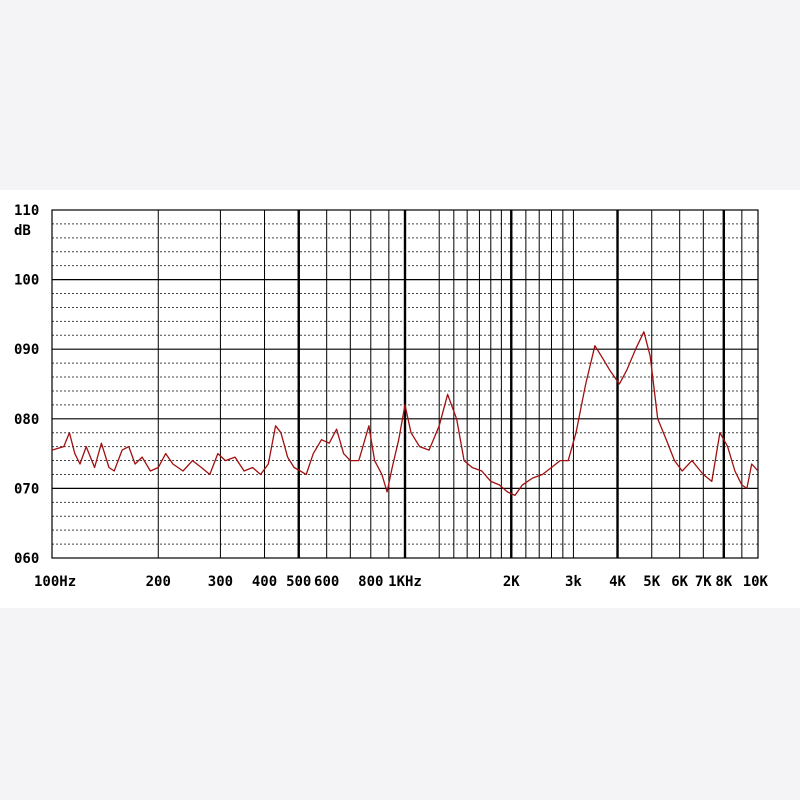 The width and height of the screenshot is (800, 800). What do you see at coordinates (756, 582) in the screenshot?
I see `x-tick-label: 10K` at bounding box center [756, 582].